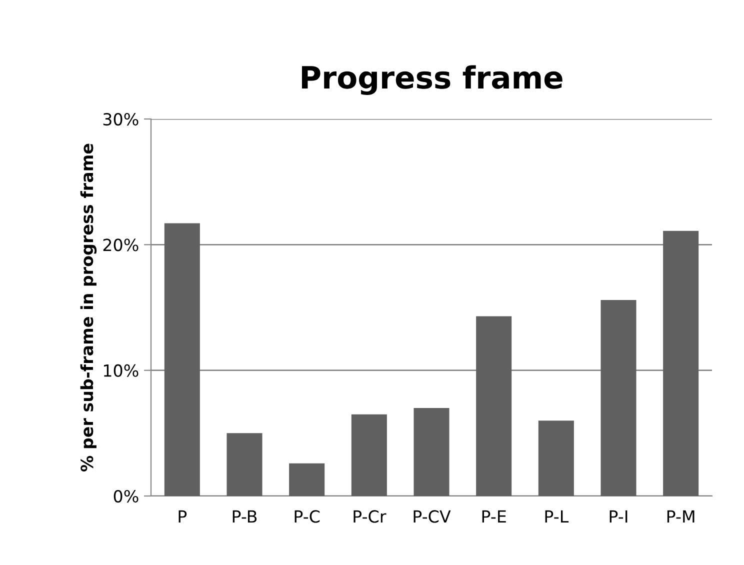 Image resolution: width=744 pixels, height=565 pixels. What do you see at coordinates (557, 516) in the screenshot?
I see `x-tick-label: P-L` at bounding box center [557, 516].